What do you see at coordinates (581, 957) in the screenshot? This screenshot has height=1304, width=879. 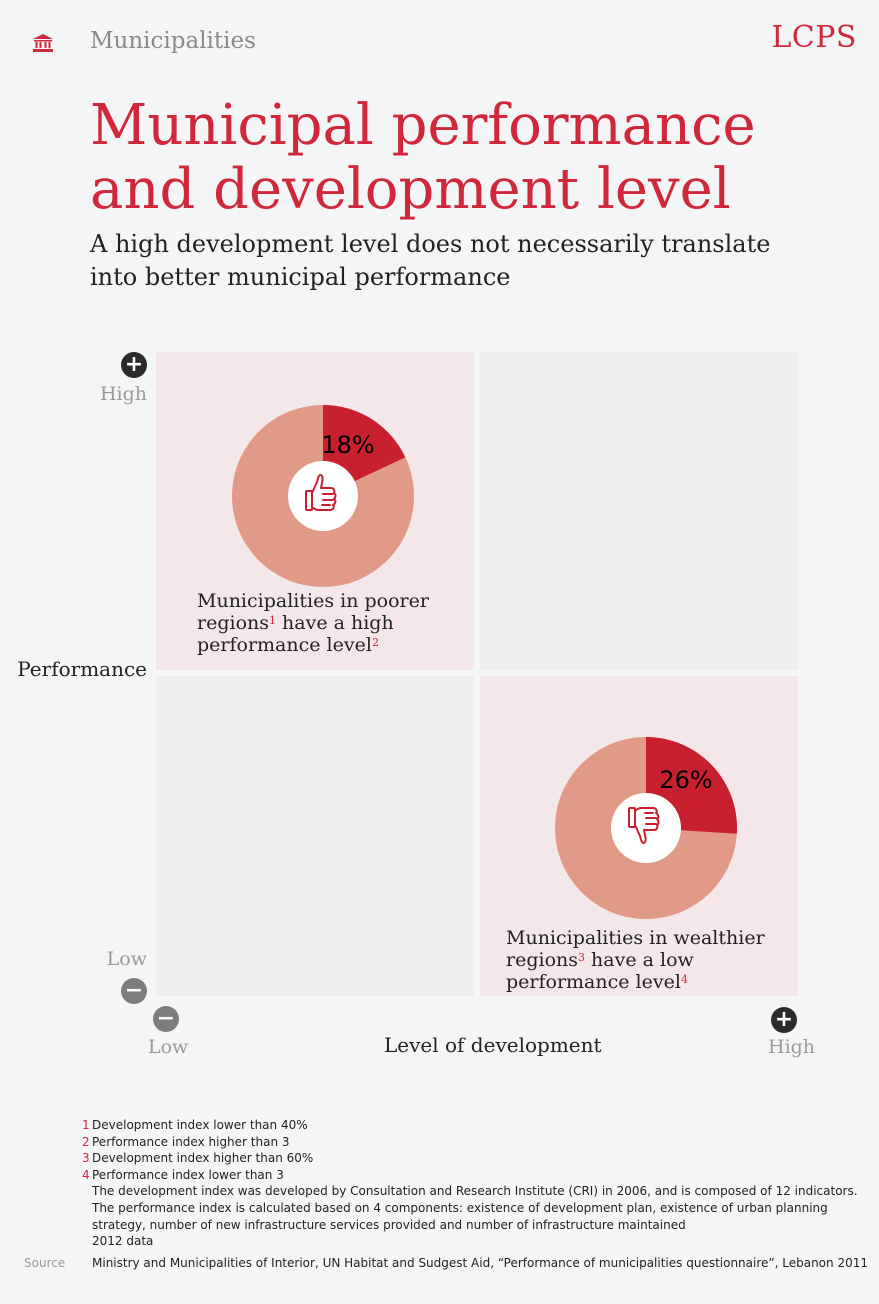 I see `footnote-ref: 3` at bounding box center [581, 957].